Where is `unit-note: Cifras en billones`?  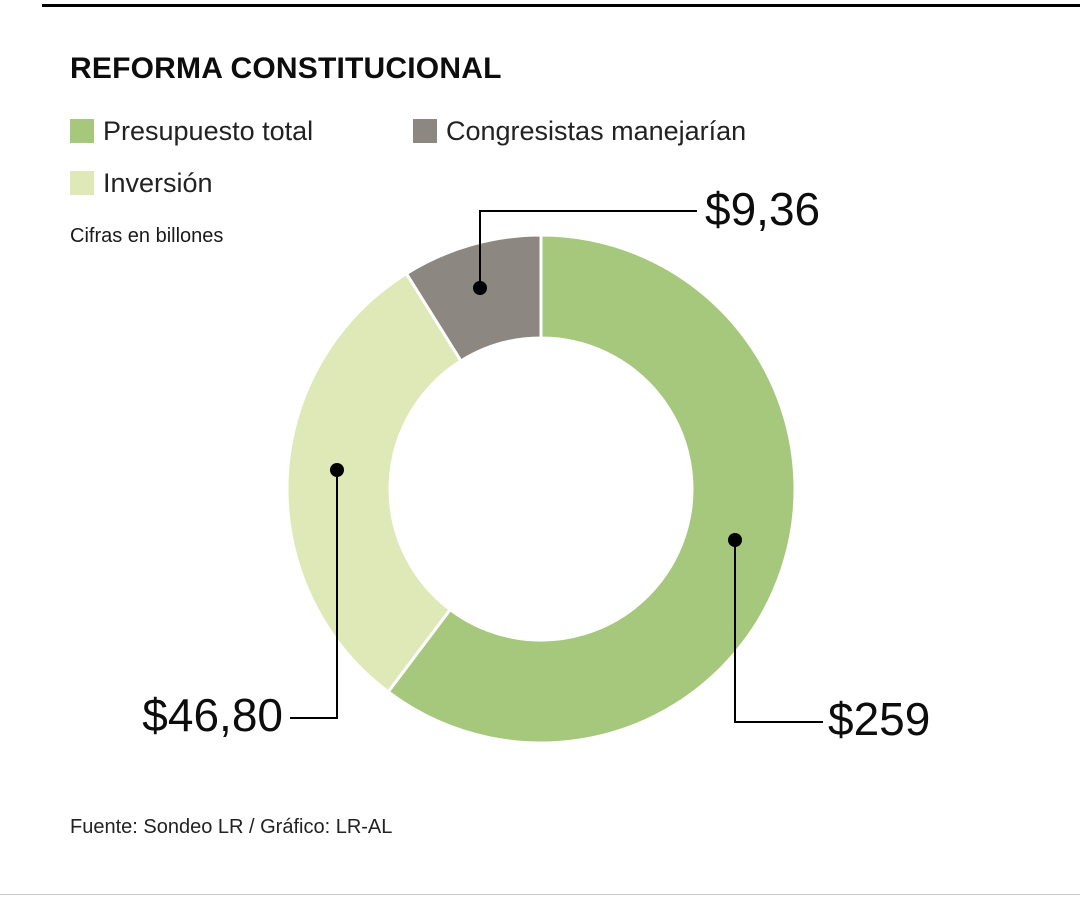 unit-note: Cifras en billones is located at coordinates (147, 236).